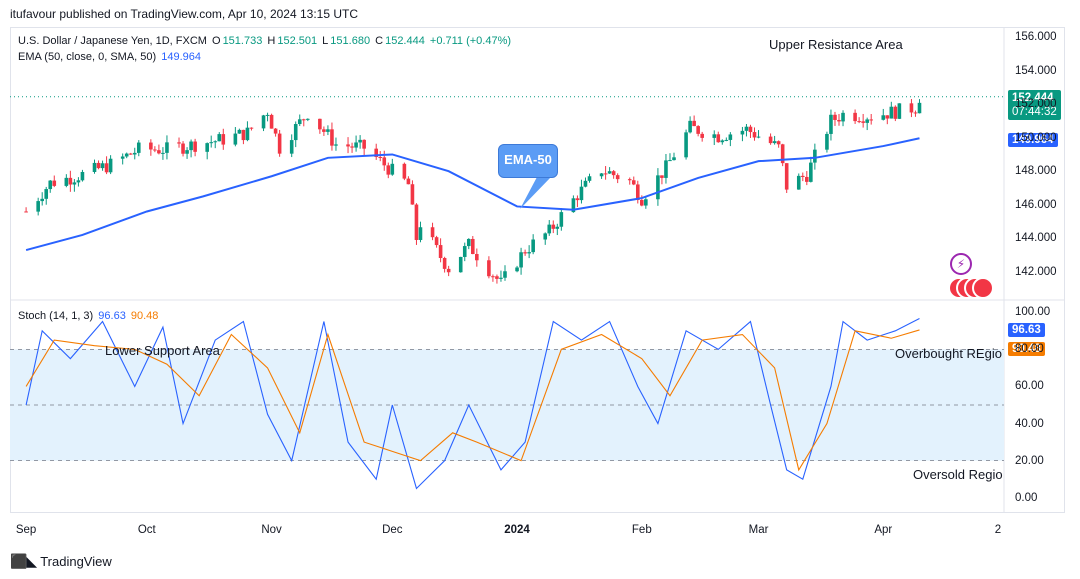  I want to click on footer: ⬛◣ TradingView, so click(61, 561).